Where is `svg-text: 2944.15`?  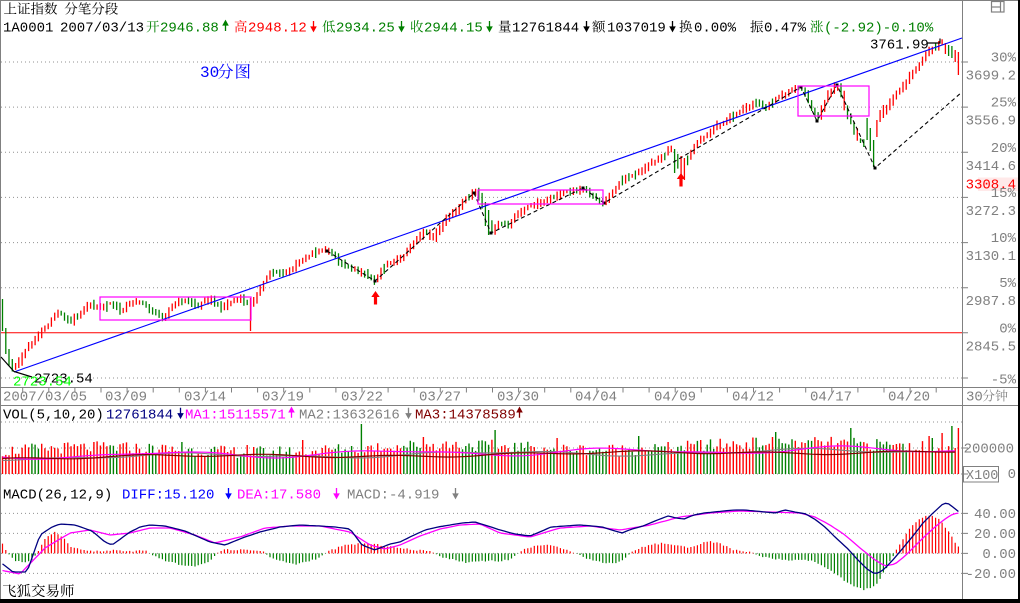
svg-text: 2944.15 is located at coordinates (453, 29).